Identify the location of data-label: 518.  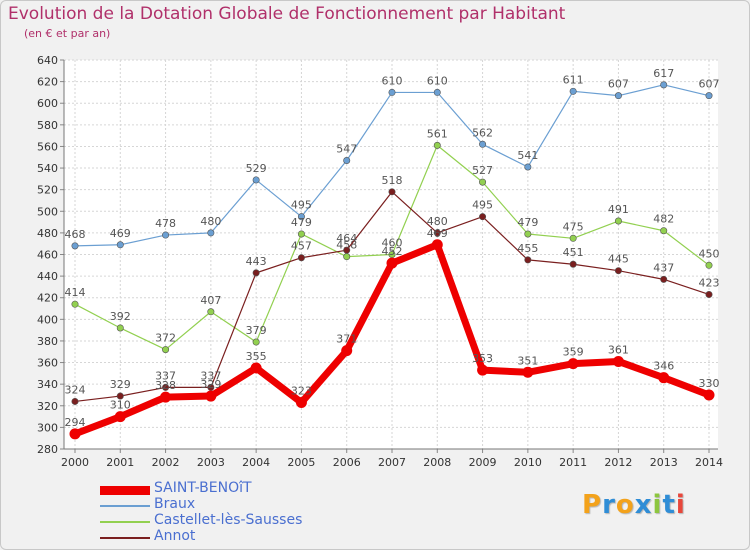
(392, 180).